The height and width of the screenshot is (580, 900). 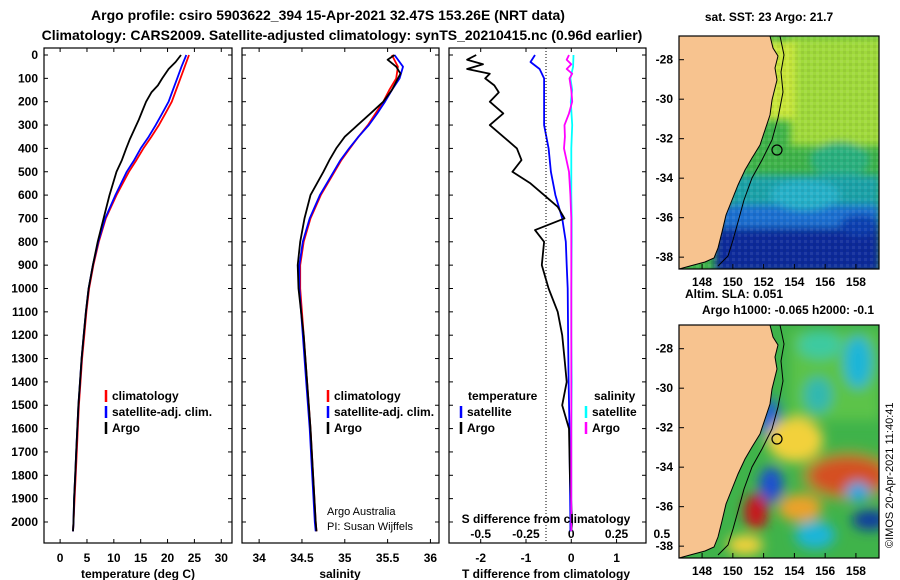 I want to click on sla-map, so click(x=779, y=441).